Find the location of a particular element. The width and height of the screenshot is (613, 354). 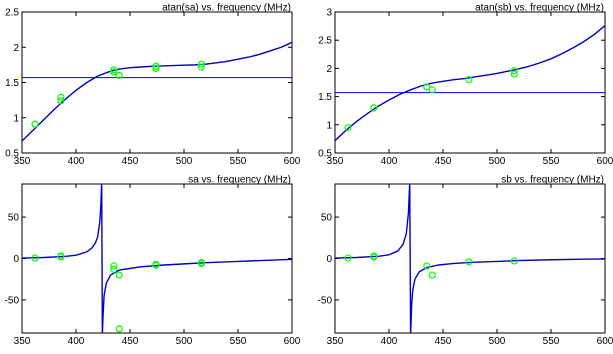

chart-title: sa vs. frequency (MHz) is located at coordinates (239, 180).